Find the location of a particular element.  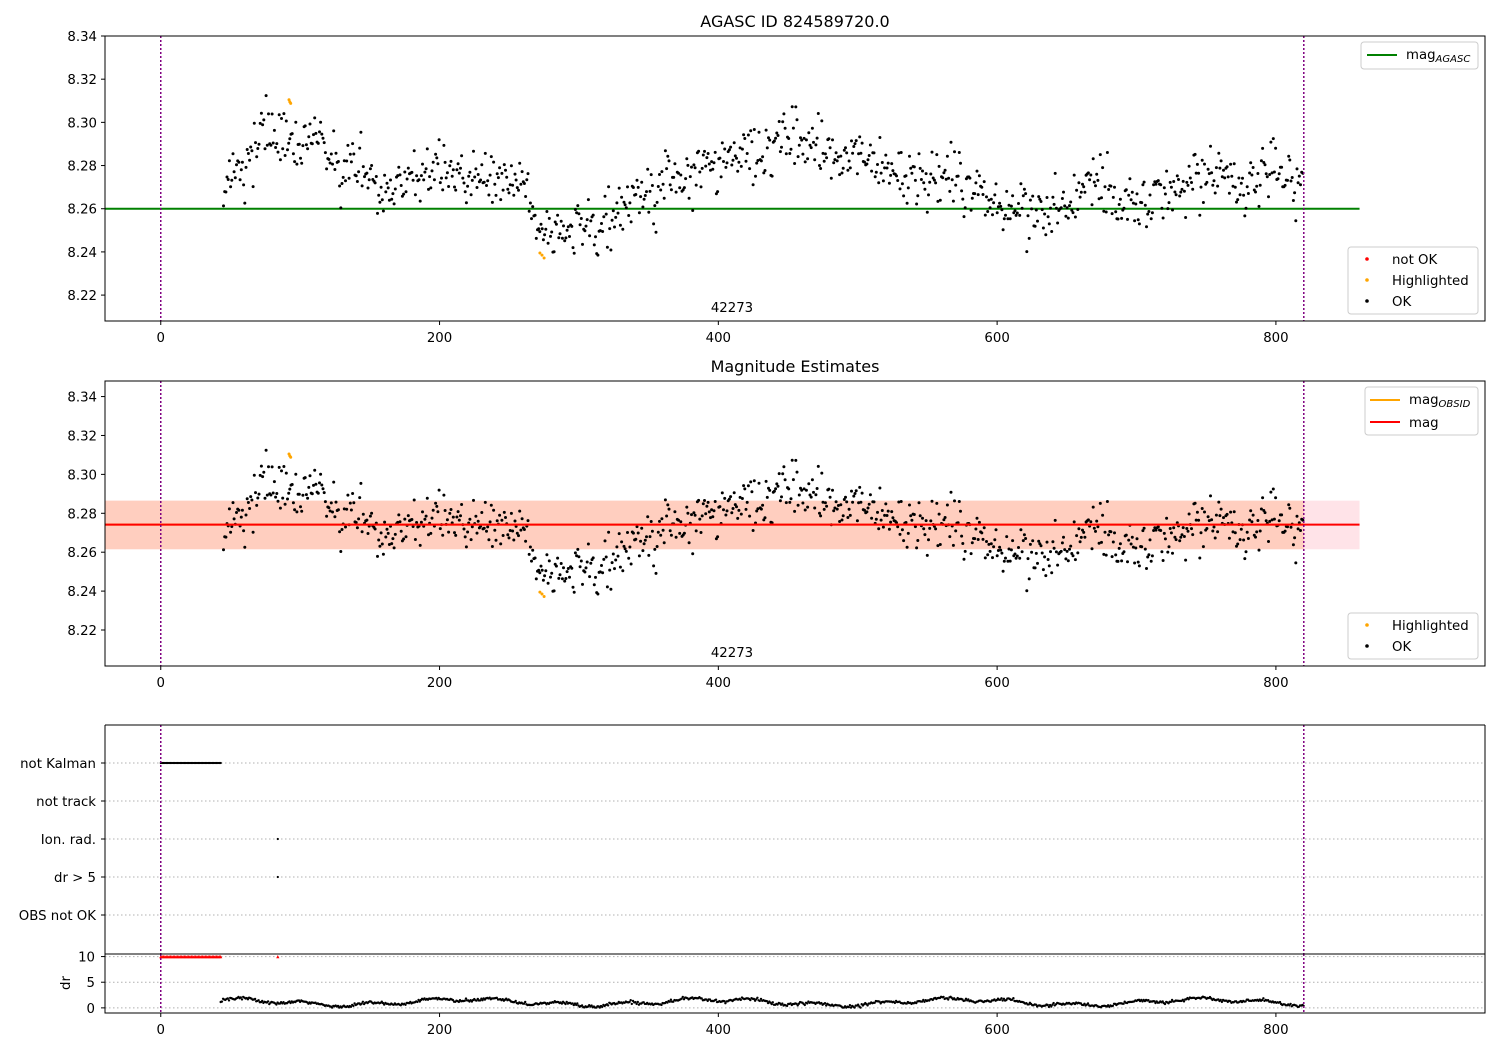

data-point-highlighted is located at coordinates (542, 594).